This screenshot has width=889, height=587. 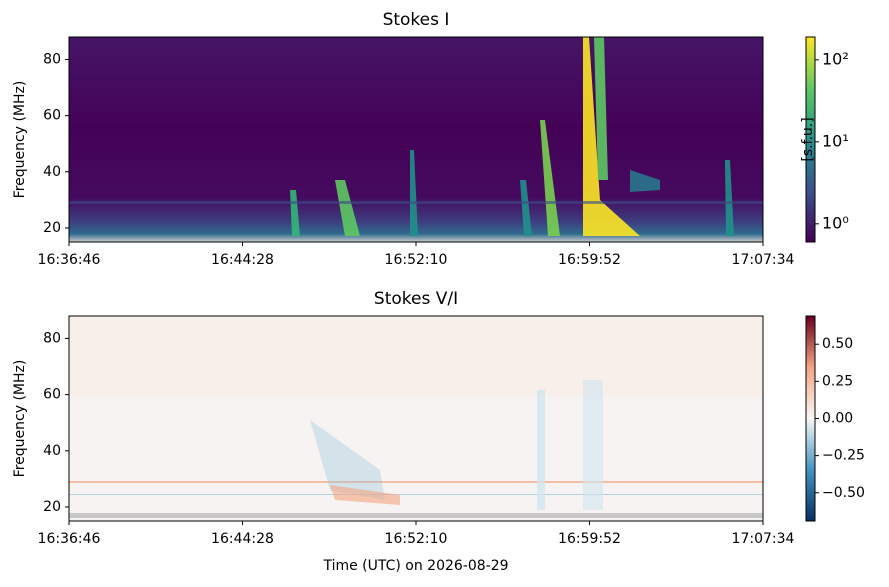 I want to click on chart-title: Stokes V/I, so click(x=416, y=299).